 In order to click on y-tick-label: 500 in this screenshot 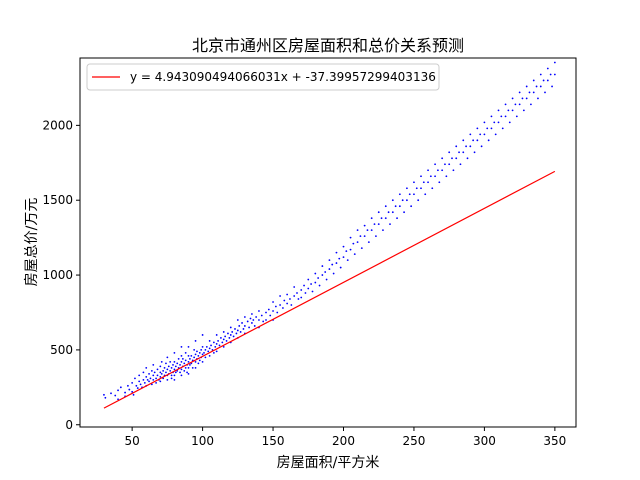, I will do `click(61, 350)`.